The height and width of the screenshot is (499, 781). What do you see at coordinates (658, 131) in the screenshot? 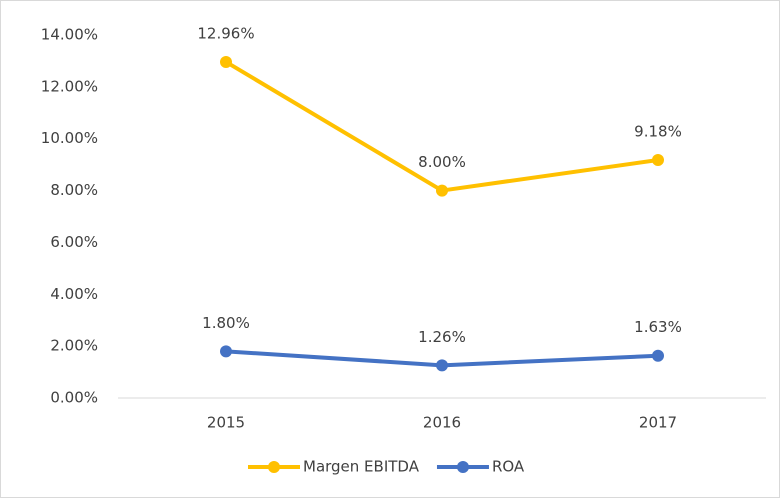
I see `data-label: 9.18%` at bounding box center [658, 131].